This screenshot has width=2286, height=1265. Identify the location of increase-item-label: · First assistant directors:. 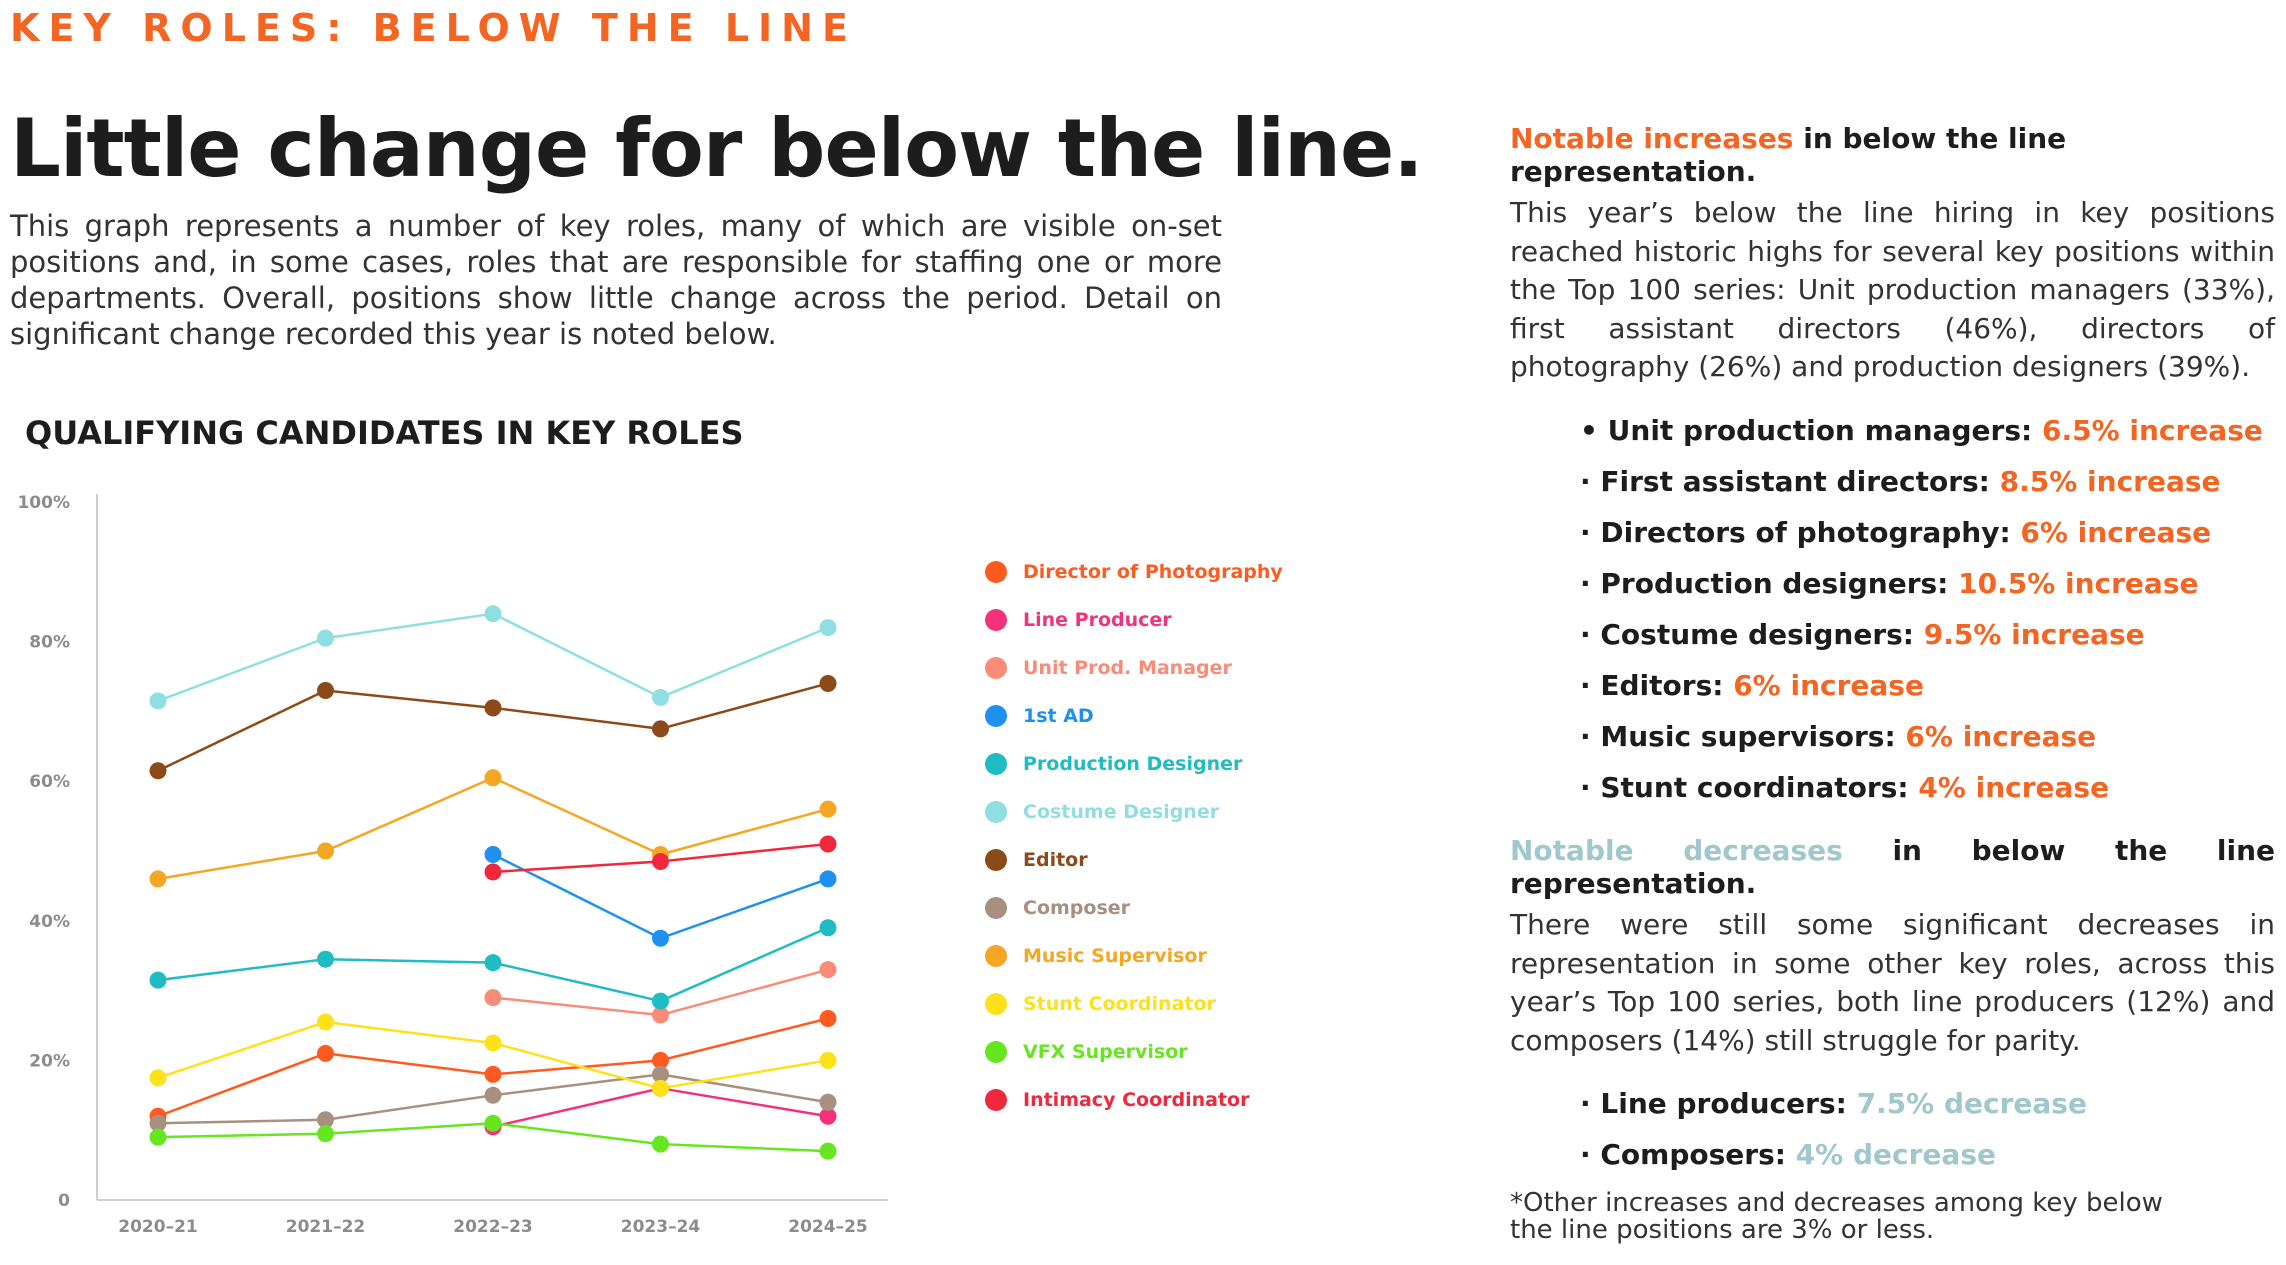
(1790, 481).